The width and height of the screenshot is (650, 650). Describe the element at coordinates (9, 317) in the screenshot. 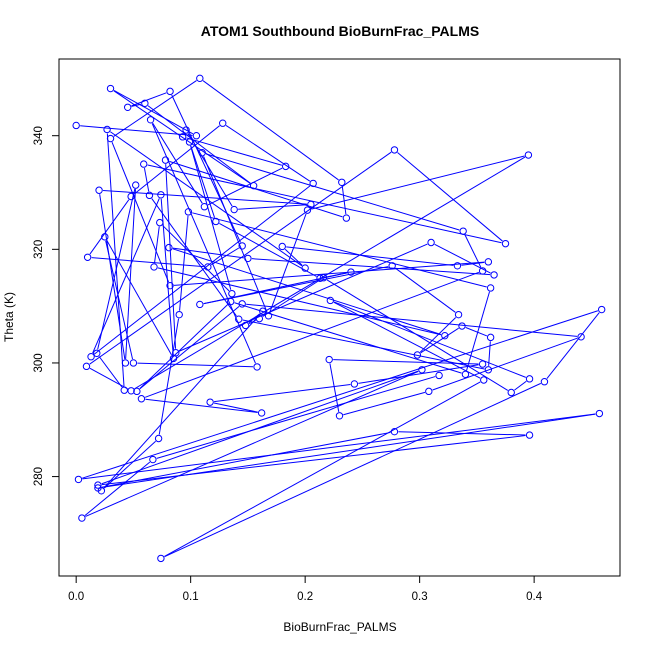

I see `y-axis-label: Theta (K)` at that location.